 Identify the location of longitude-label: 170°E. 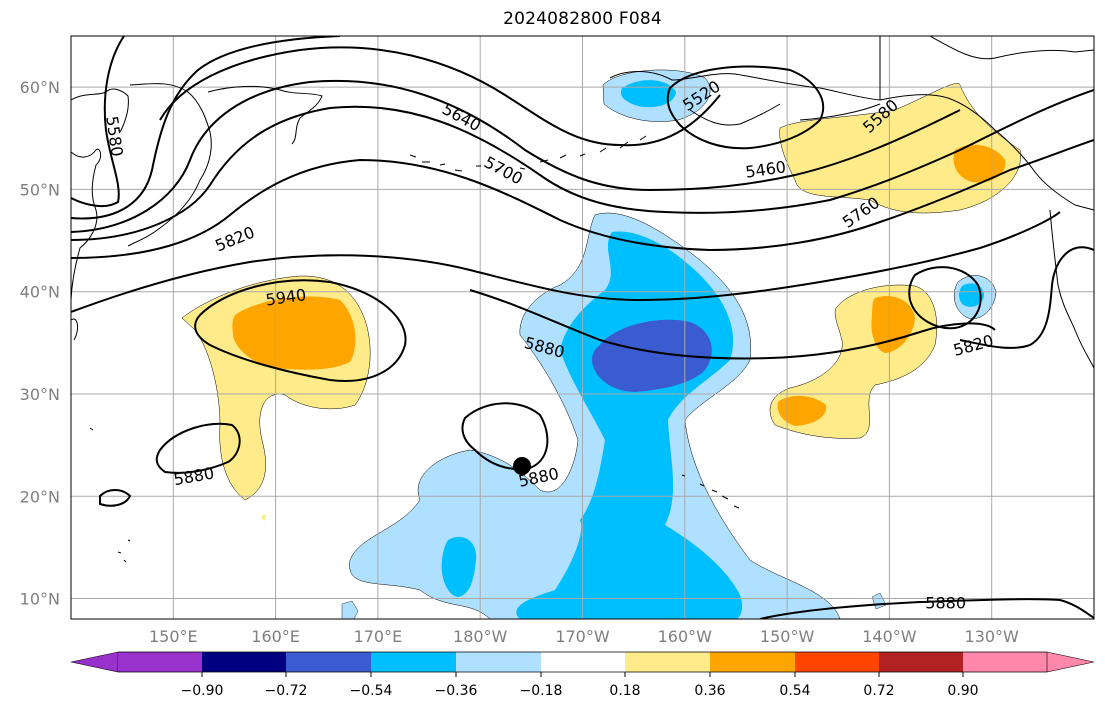
(378, 636).